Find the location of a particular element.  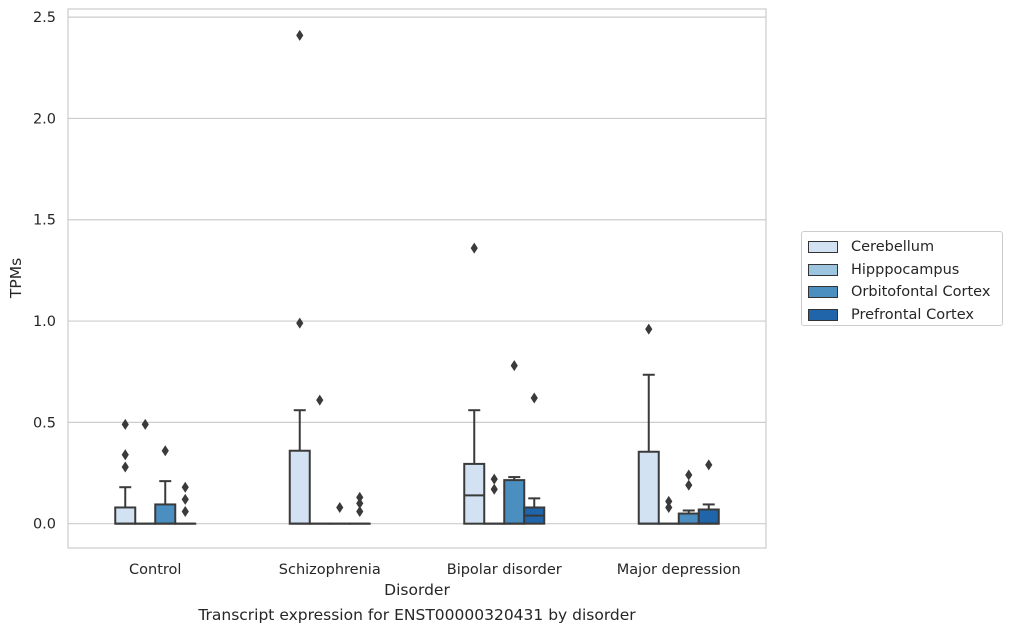

x-tick-label: Schizophrenia is located at coordinates (330, 570).